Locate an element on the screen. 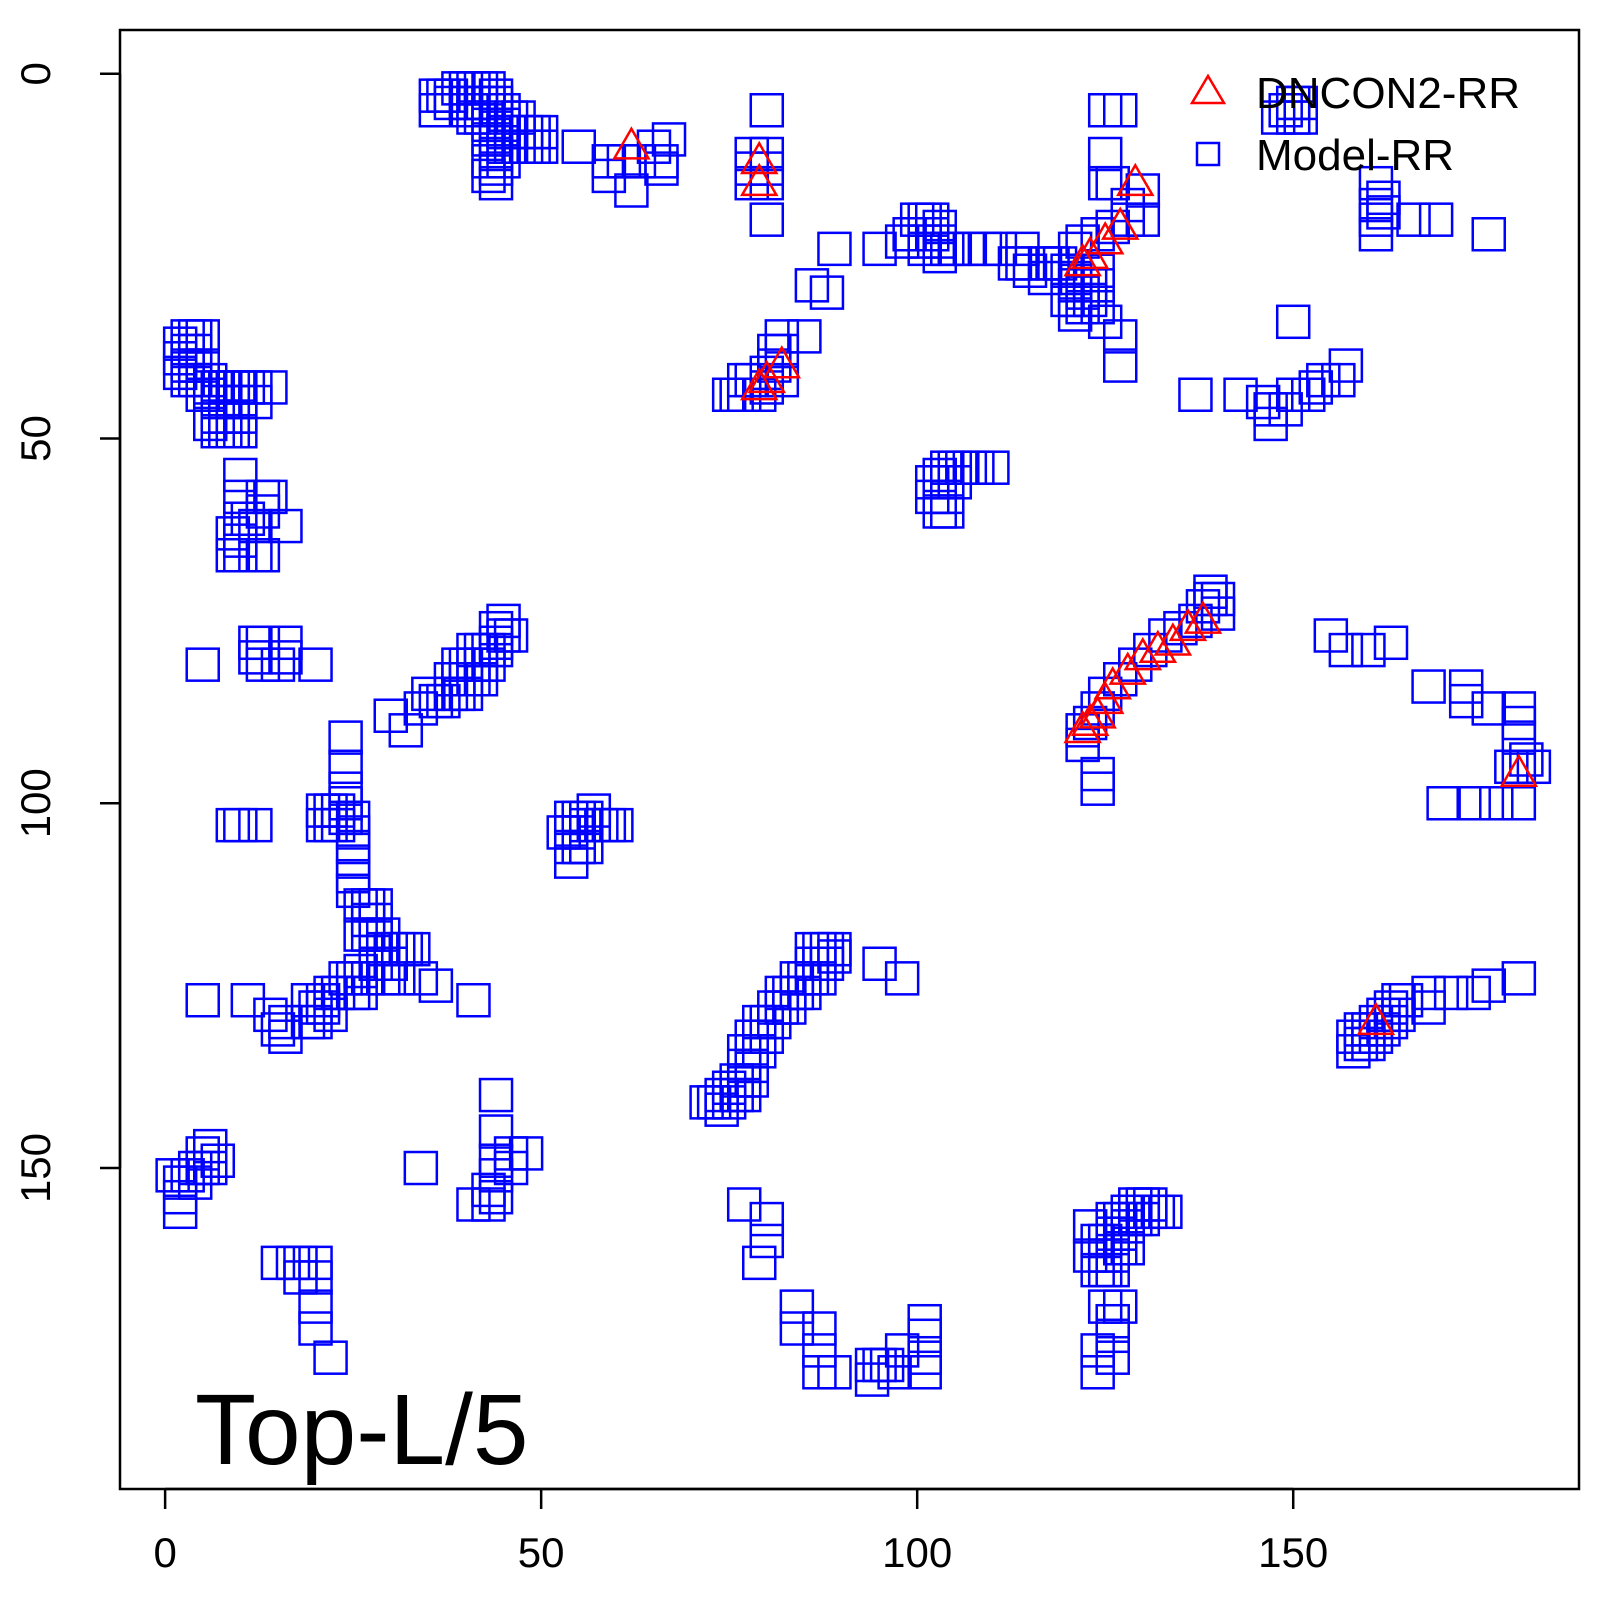 Image resolution: width=1600 pixels, height=1600 pixels. y-tick-label: 150 is located at coordinates (35, 1168).